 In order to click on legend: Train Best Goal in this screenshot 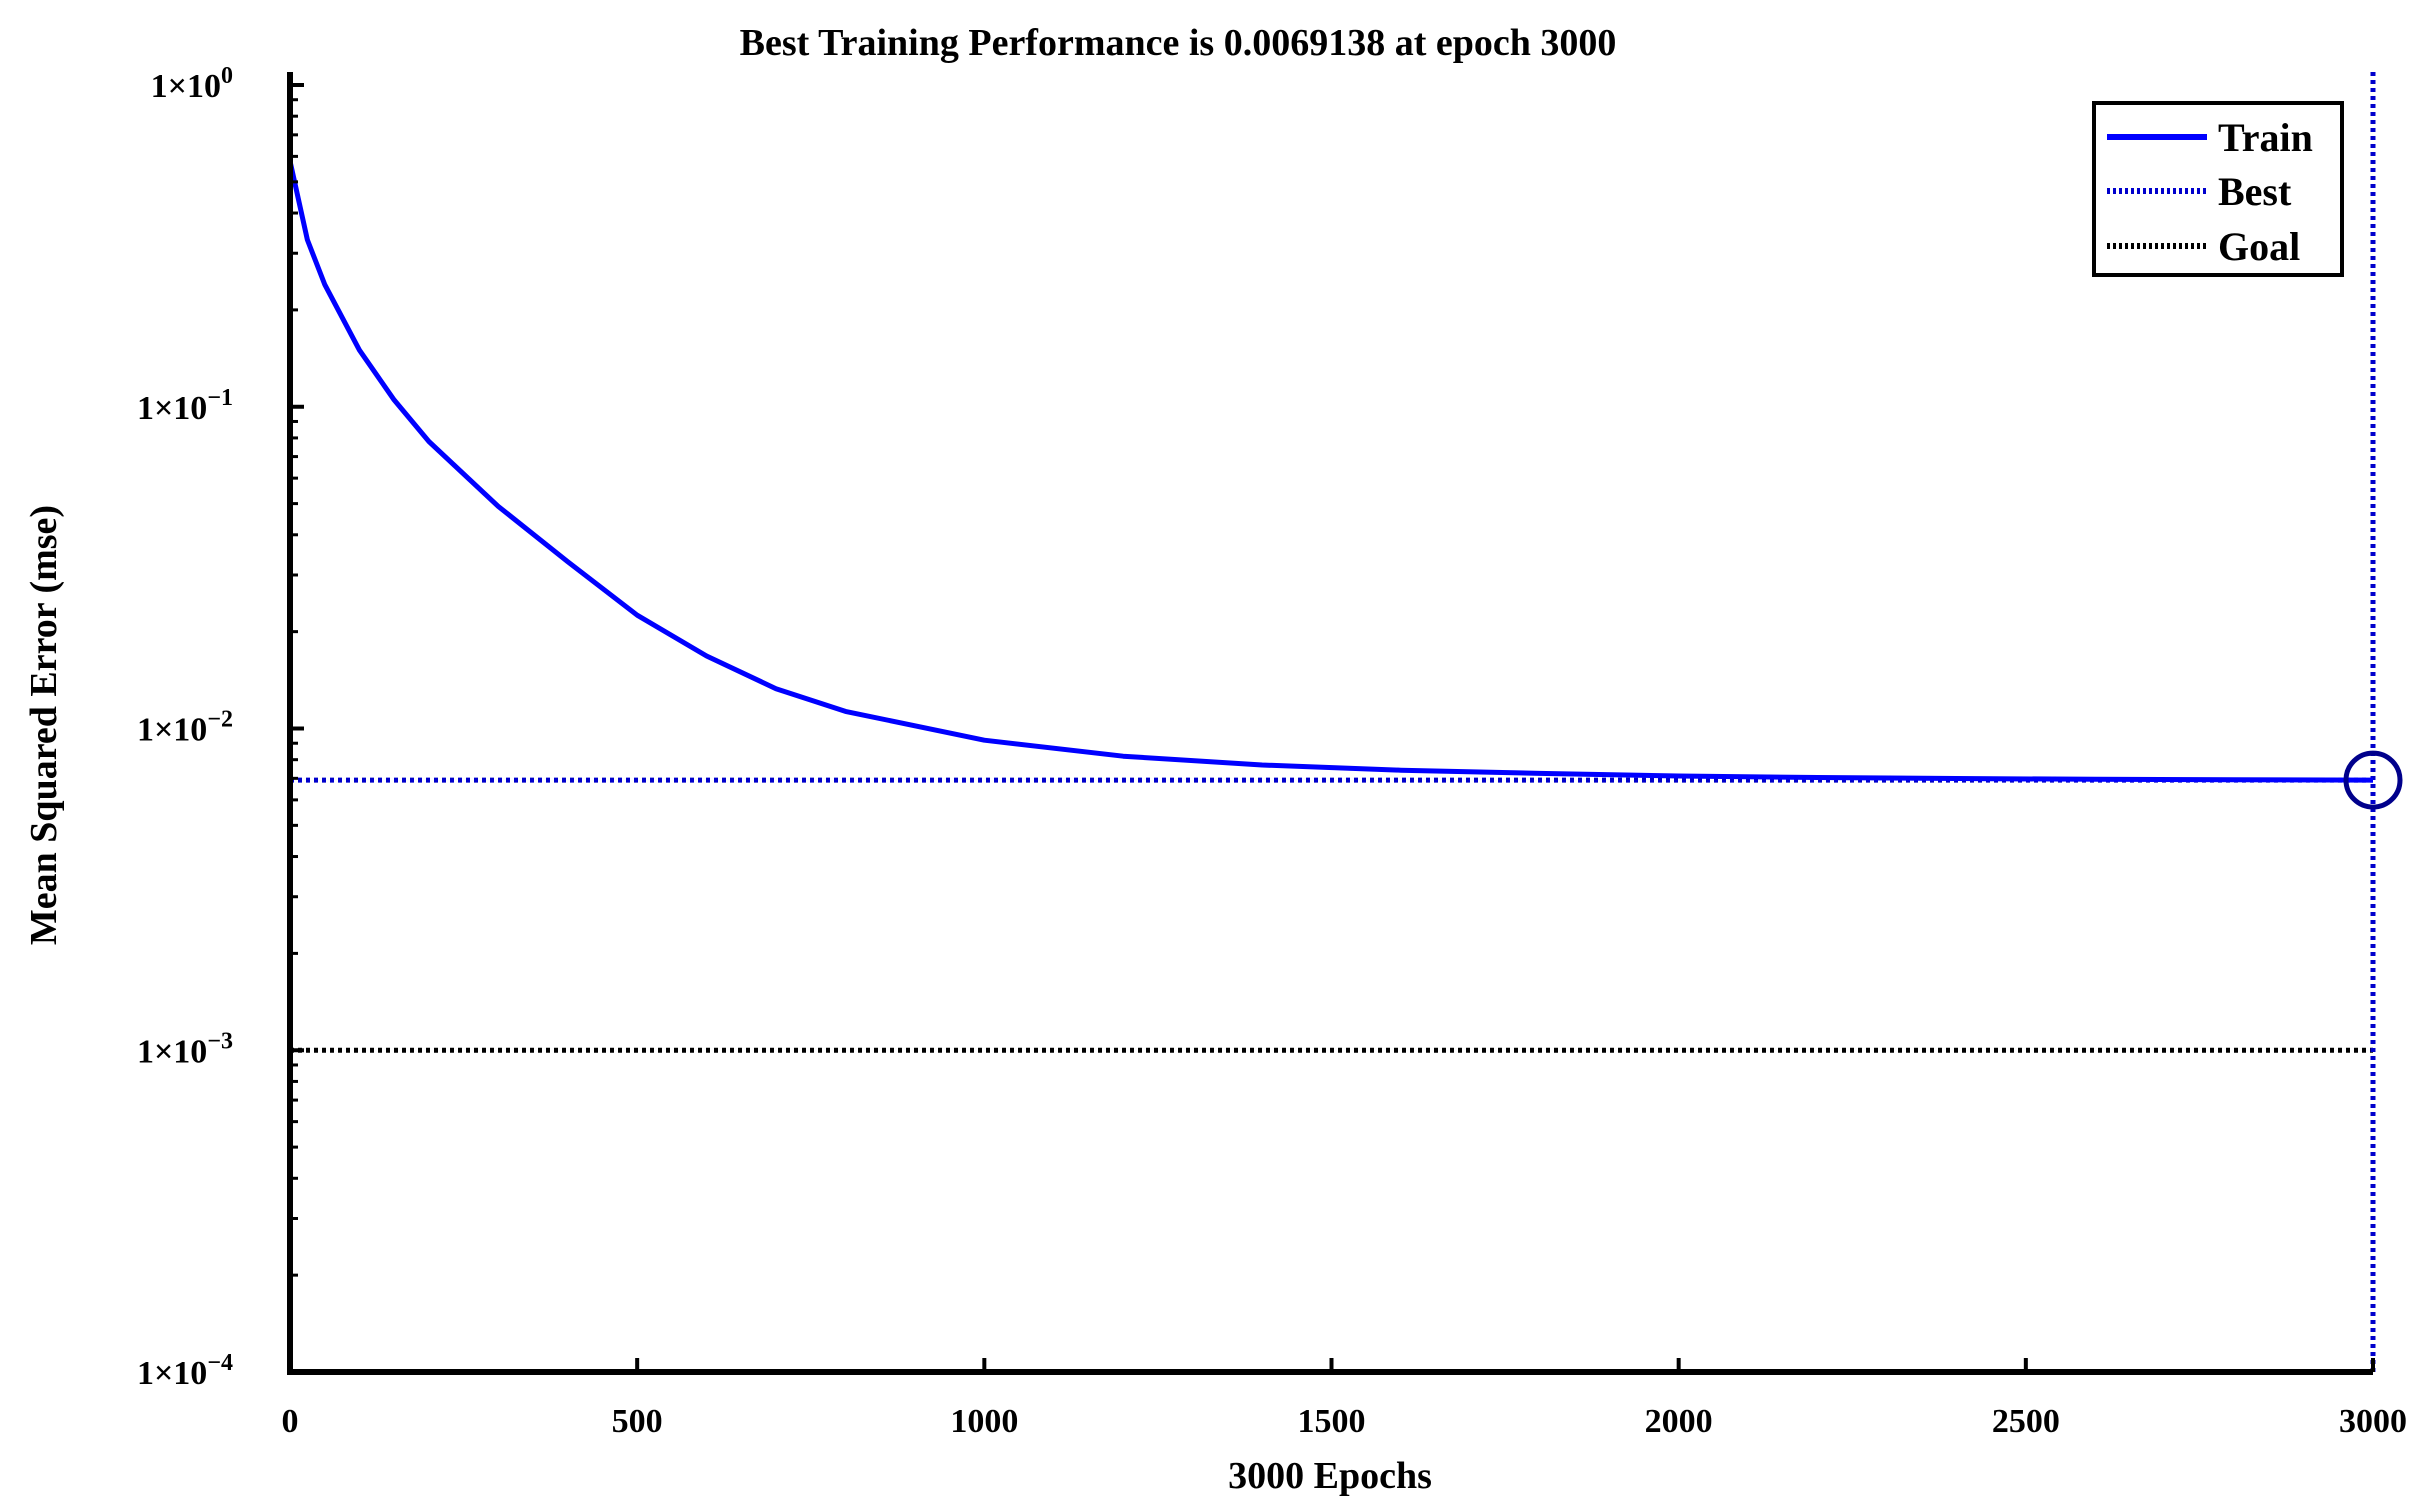, I will do `click(2218, 189)`.